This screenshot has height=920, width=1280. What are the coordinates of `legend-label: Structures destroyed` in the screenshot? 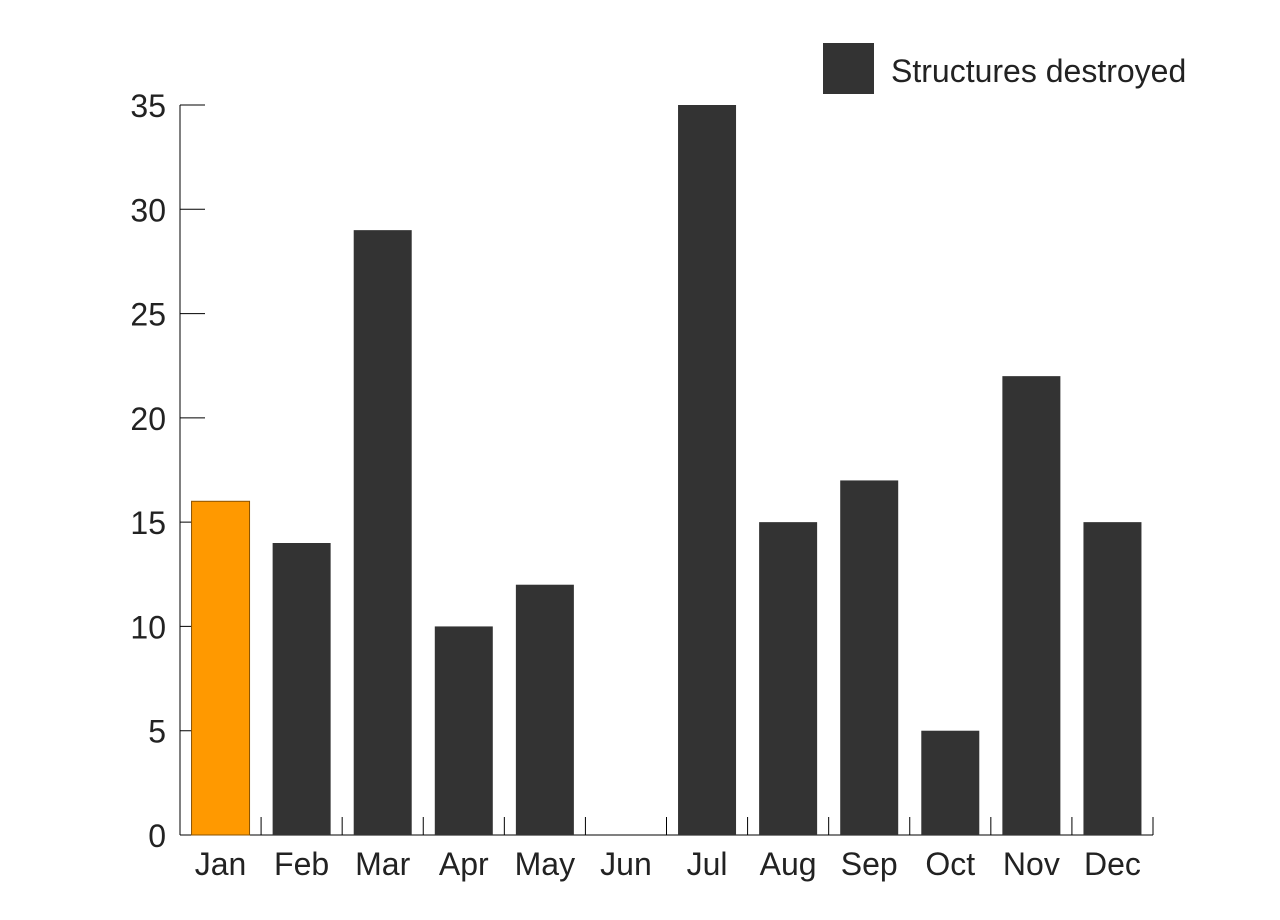 It's located at (1038, 71).